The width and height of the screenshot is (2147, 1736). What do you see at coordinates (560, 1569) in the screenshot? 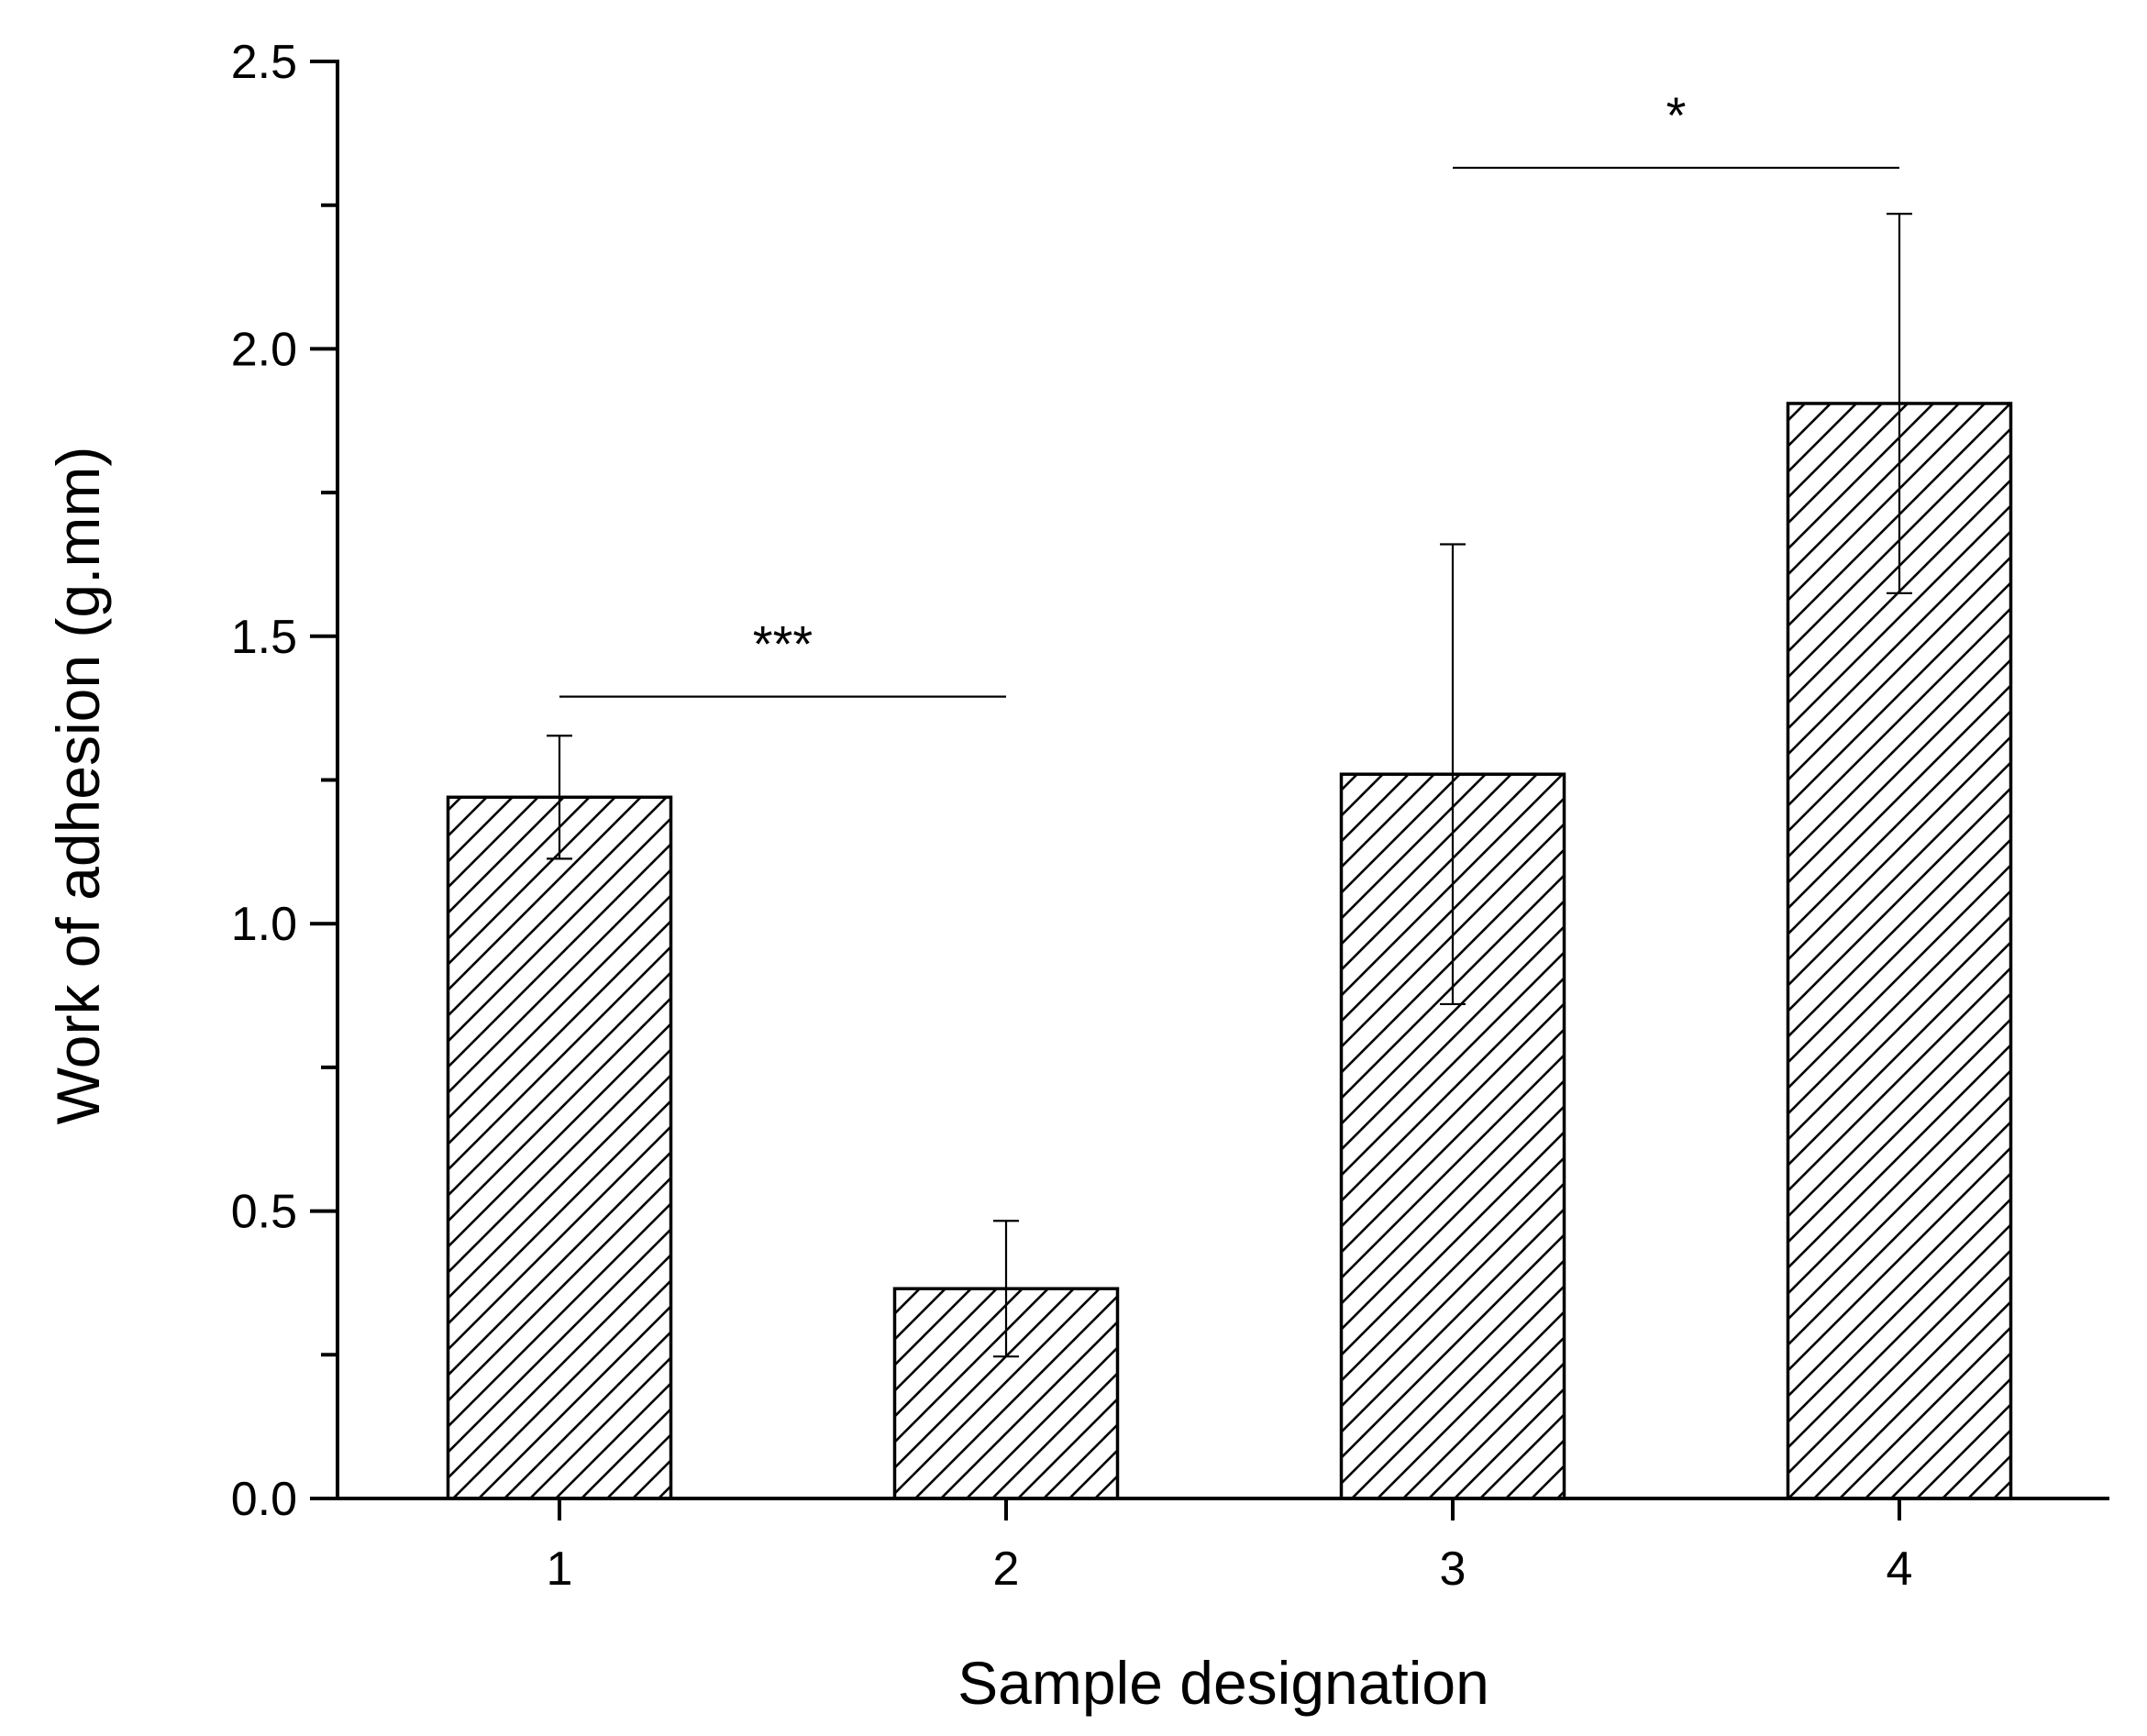
I see `x-tick-label: 1` at bounding box center [560, 1569].